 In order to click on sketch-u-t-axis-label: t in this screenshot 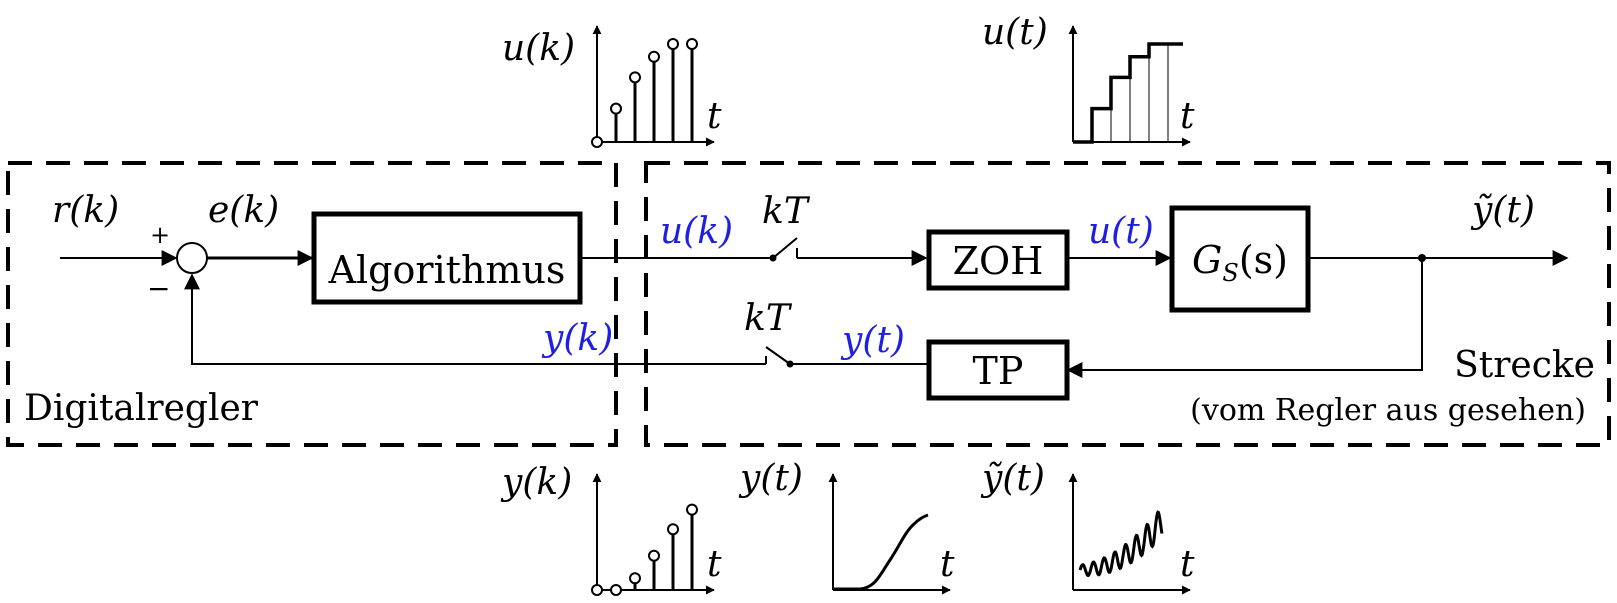, I will do `click(1187, 116)`.